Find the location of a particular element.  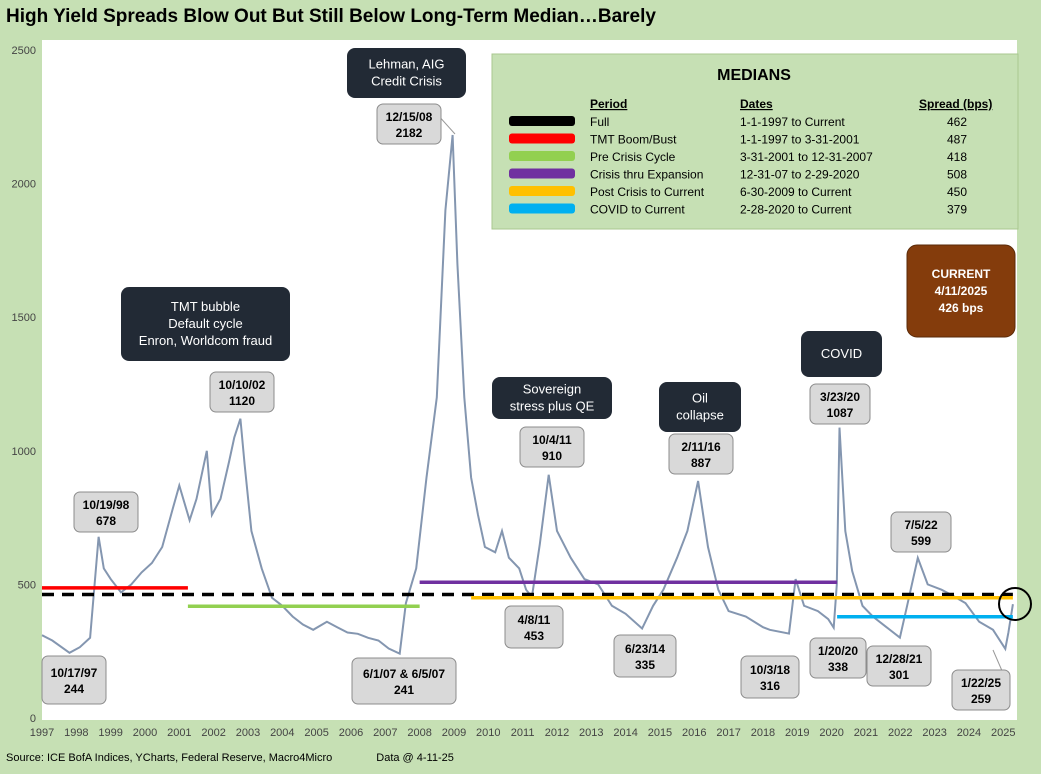

current-label: 426 bps is located at coordinates (961, 308).